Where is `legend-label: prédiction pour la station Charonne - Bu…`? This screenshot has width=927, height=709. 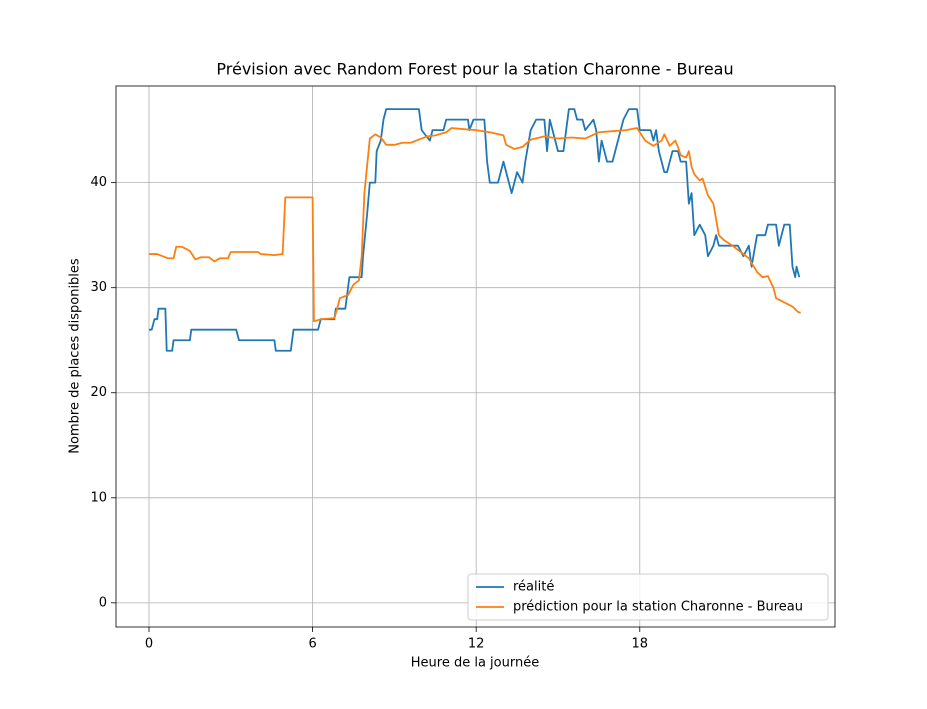 legend-label: prédiction pour la station Charonne - Bu… is located at coordinates (658, 607).